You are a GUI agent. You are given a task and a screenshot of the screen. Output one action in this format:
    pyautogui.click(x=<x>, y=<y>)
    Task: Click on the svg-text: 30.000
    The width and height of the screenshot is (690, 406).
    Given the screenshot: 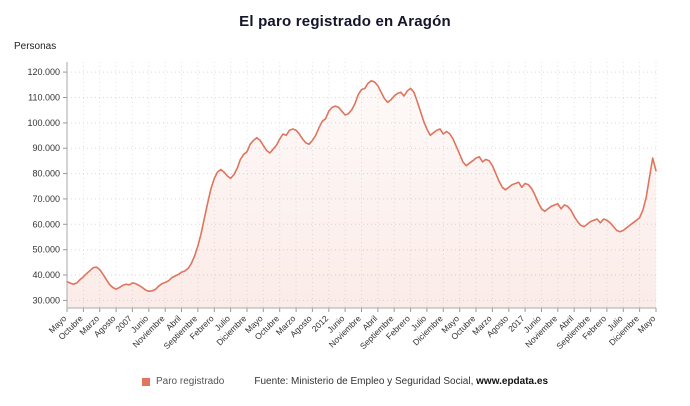 What is the action you would take?
    pyautogui.click(x=46, y=300)
    